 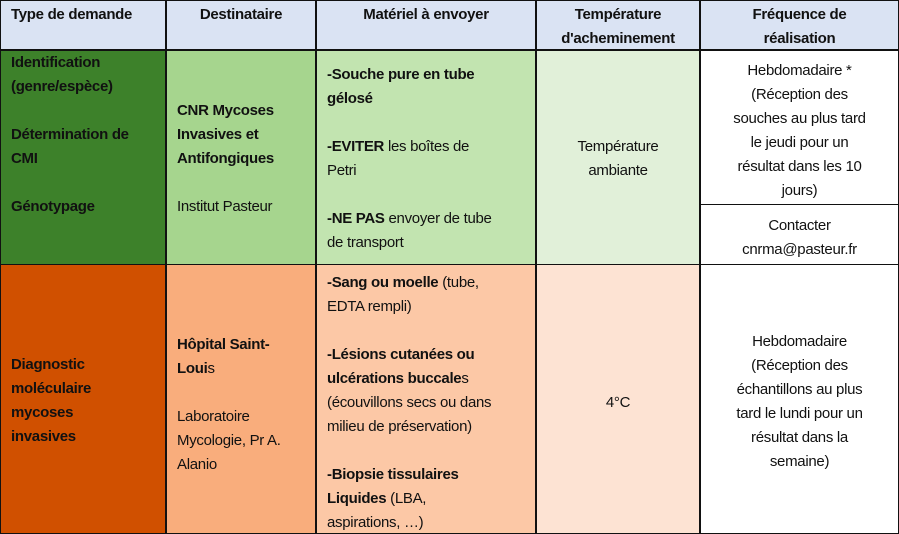 What do you see at coordinates (799, 38) in the screenshot?
I see `cell-text: réalisation` at bounding box center [799, 38].